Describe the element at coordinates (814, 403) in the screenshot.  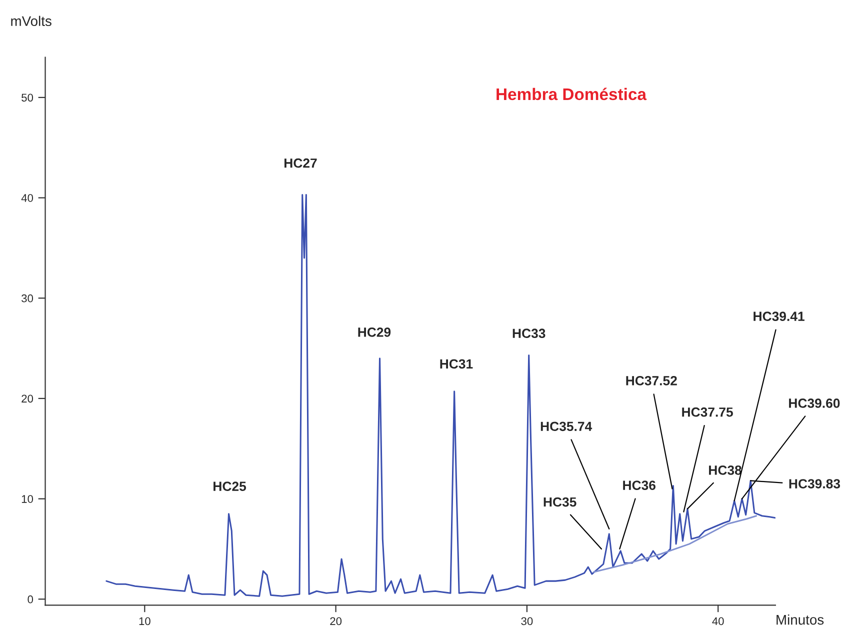
I see `annotation: HC39.60` at that location.